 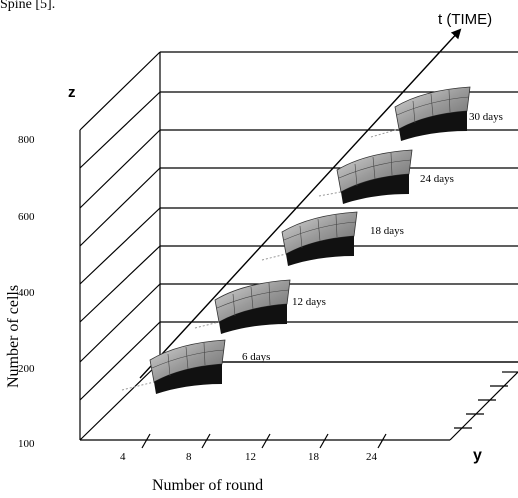 What do you see at coordinates (372, 457) in the screenshot?
I see `x-tick-label-24: 24` at bounding box center [372, 457].